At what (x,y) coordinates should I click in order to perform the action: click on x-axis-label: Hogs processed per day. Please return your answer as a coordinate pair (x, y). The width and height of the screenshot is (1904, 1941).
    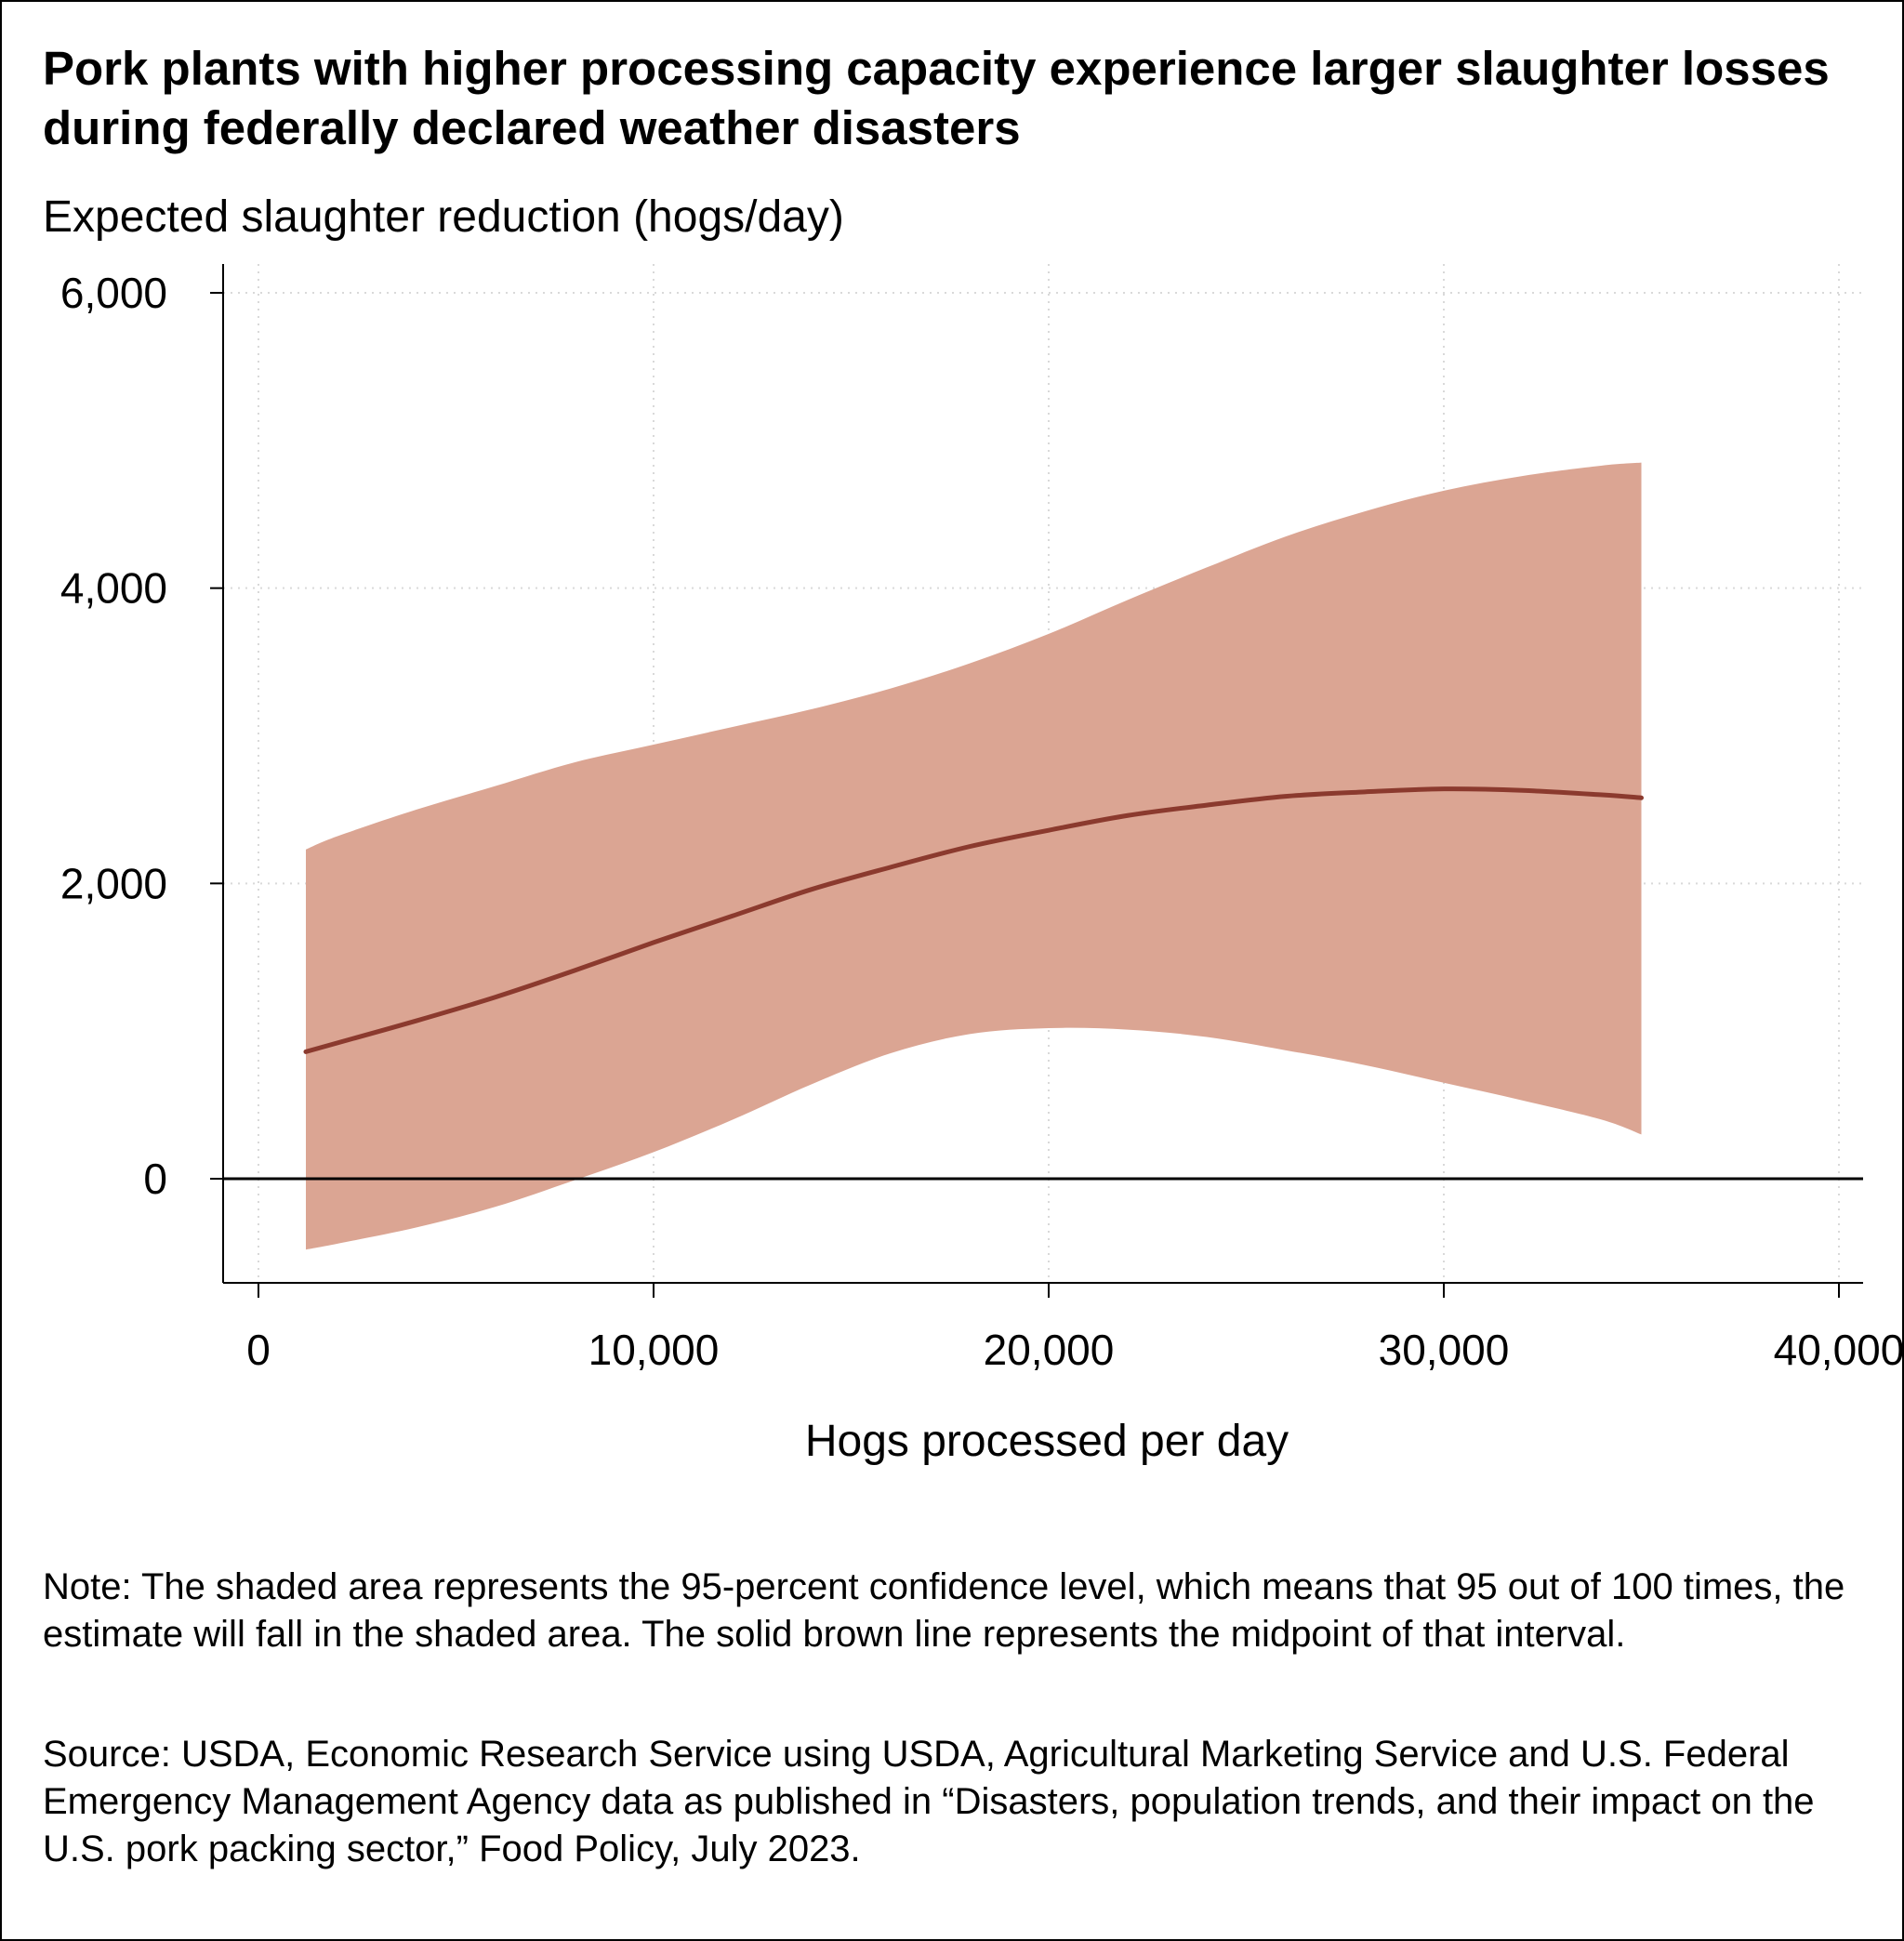
    Looking at the image, I should click on (1047, 1441).